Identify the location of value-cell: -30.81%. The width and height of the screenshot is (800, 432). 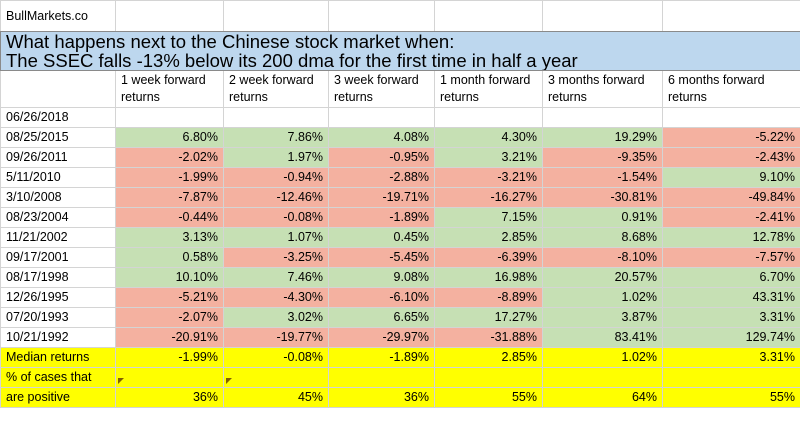
(602, 197).